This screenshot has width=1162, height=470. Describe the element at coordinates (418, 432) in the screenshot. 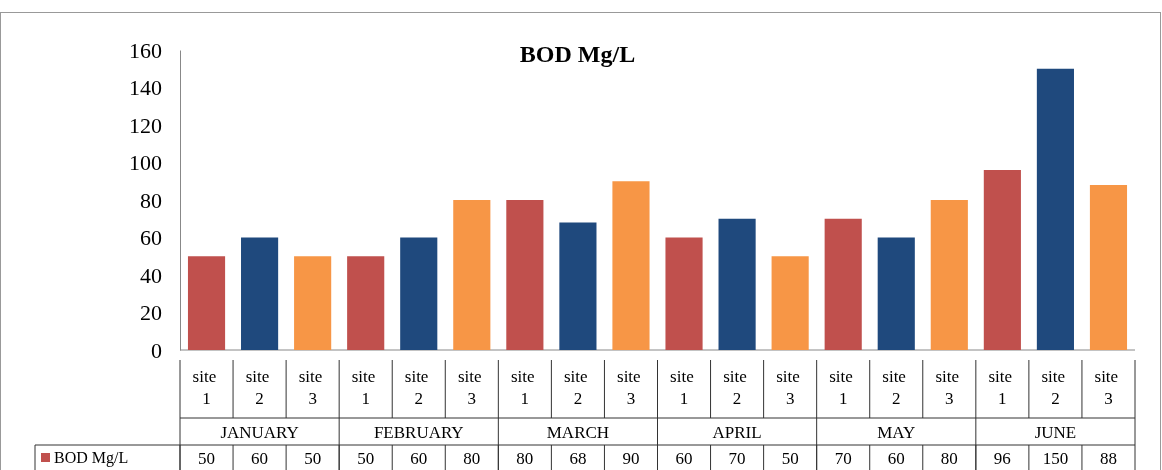

I see `text: FEBRUARY` at that location.